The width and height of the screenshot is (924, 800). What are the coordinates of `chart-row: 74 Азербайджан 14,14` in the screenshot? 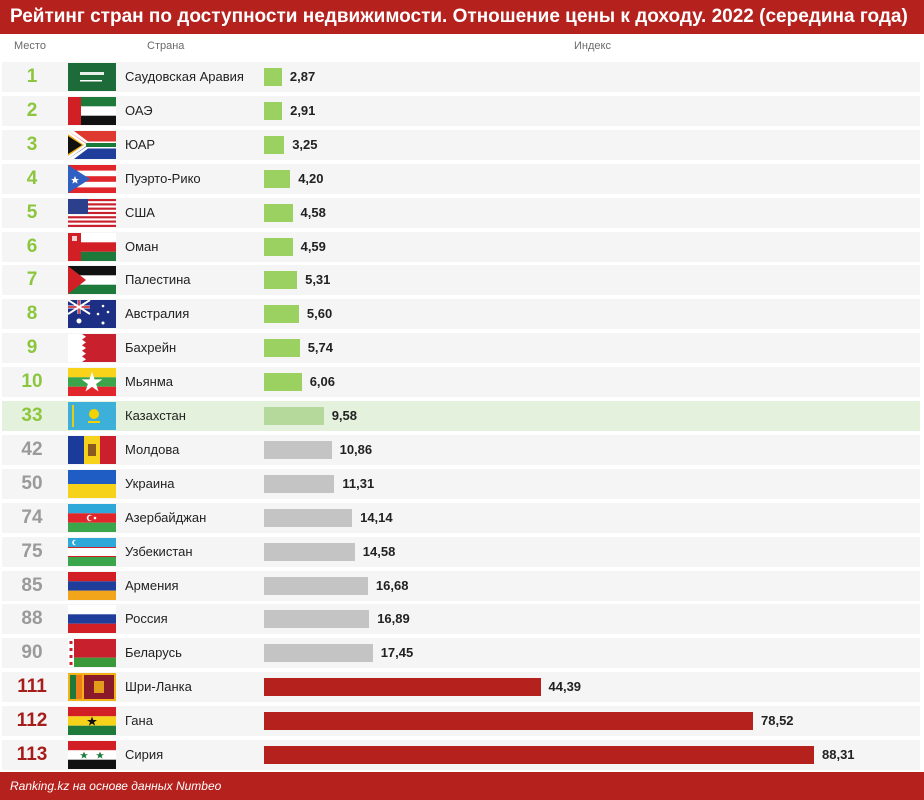 It's located at (461, 517).